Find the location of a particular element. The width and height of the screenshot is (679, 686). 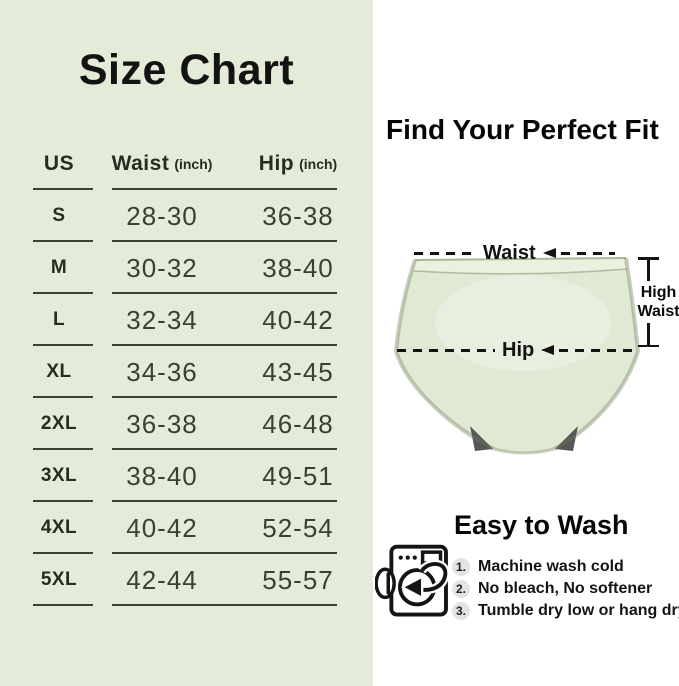

table-row: 5XL 42-44 55-57 is located at coordinates (186, 580).